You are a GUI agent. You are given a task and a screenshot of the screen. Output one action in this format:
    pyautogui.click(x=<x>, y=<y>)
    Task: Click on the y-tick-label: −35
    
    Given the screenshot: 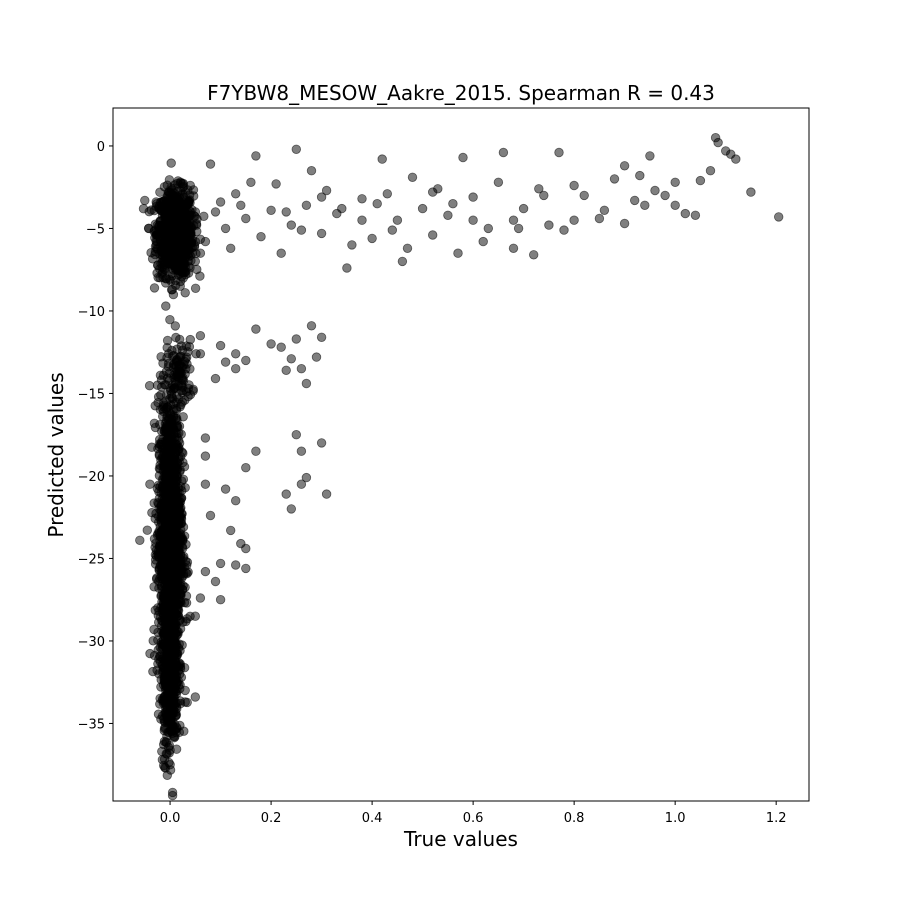 What is the action you would take?
    pyautogui.click(x=91, y=724)
    